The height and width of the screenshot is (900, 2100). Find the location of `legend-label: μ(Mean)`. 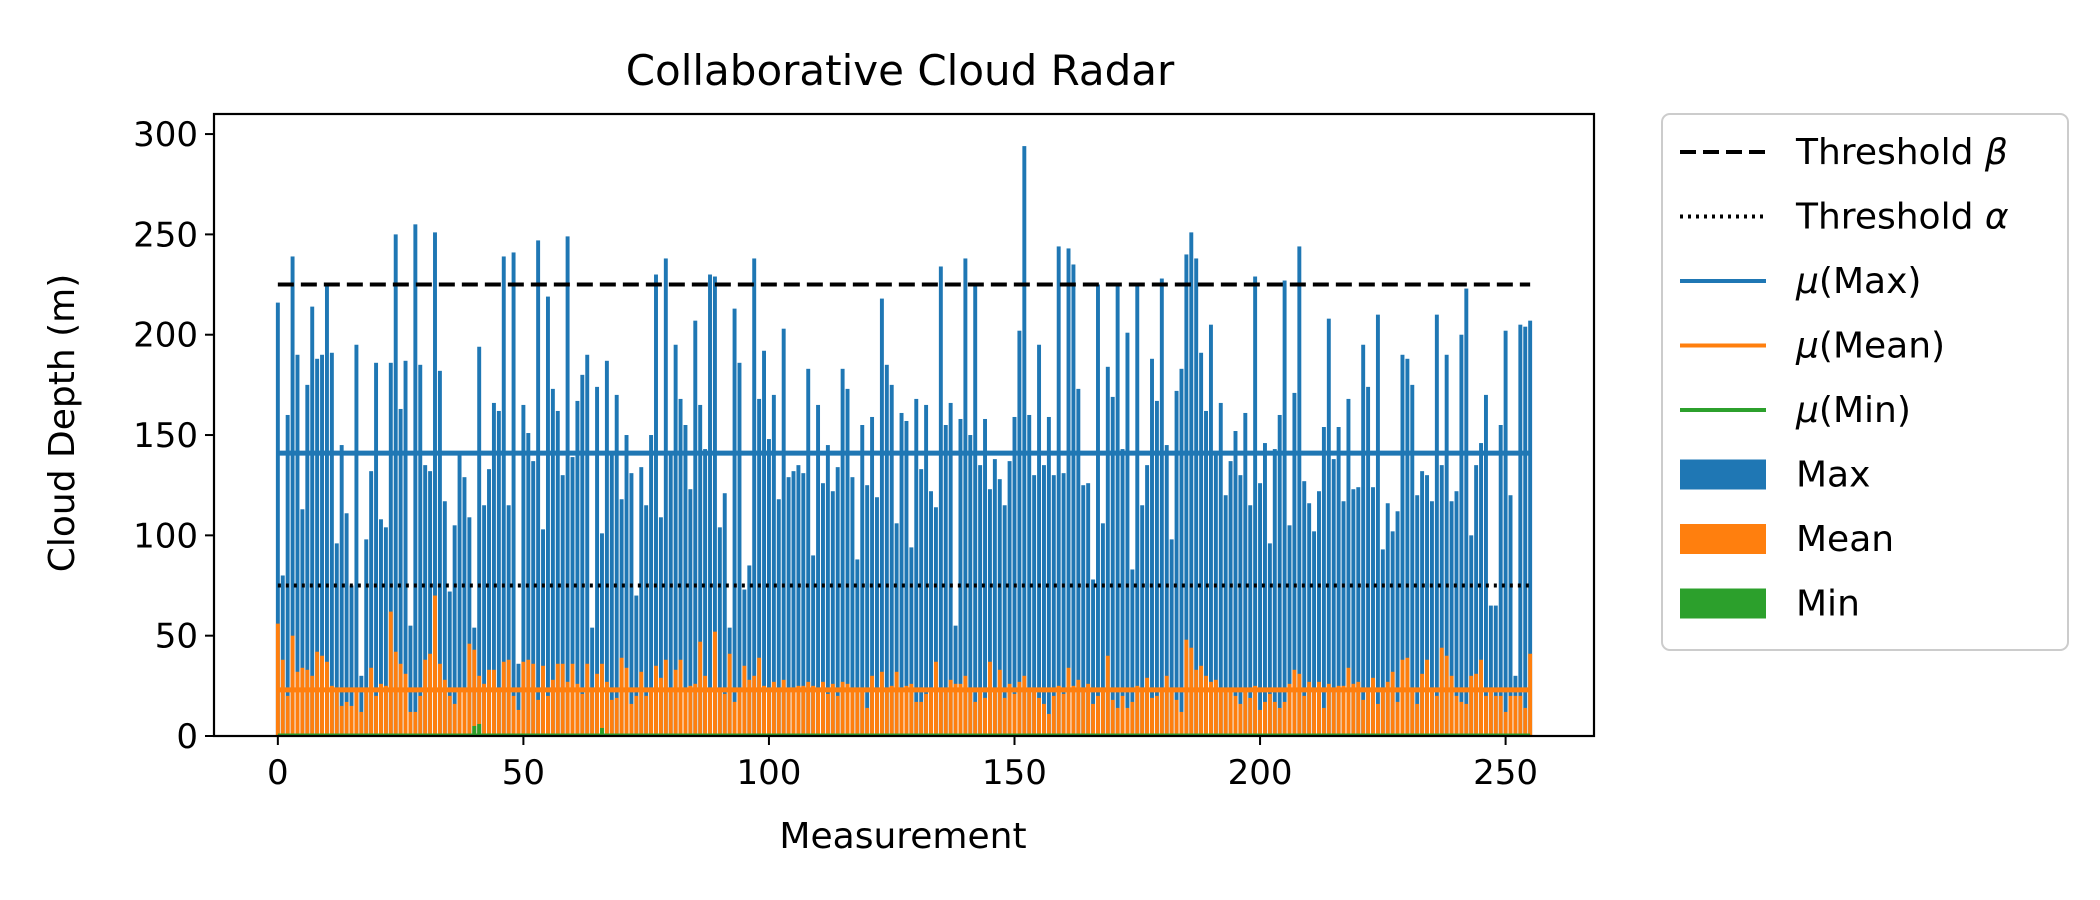

legend-label: μ(Mean) is located at coordinates (1870, 346).